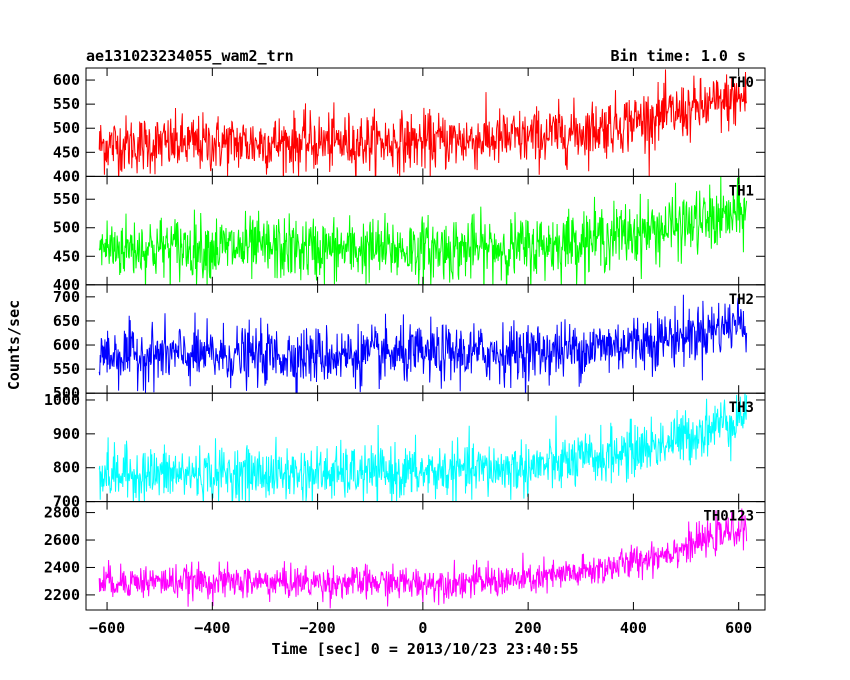 Image resolution: width=850 pixels, height=680 pixels. Describe the element at coordinates (422, 628) in the screenshot. I see `x-tick-label: 0` at that location.